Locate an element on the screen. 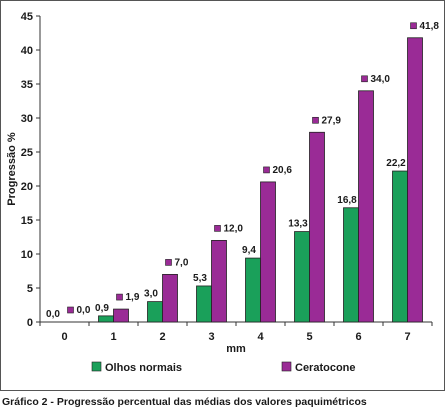 The width and height of the screenshot is (447, 409). data-label-ceratocone: 1,9 is located at coordinates (133, 297).